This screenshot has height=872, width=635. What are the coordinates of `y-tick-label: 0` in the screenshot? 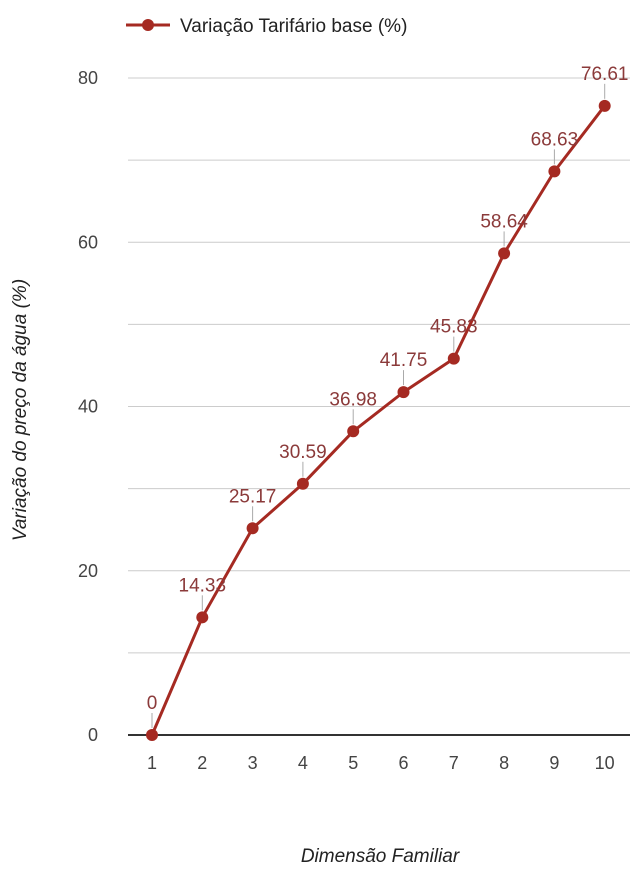 It's located at (93, 735).